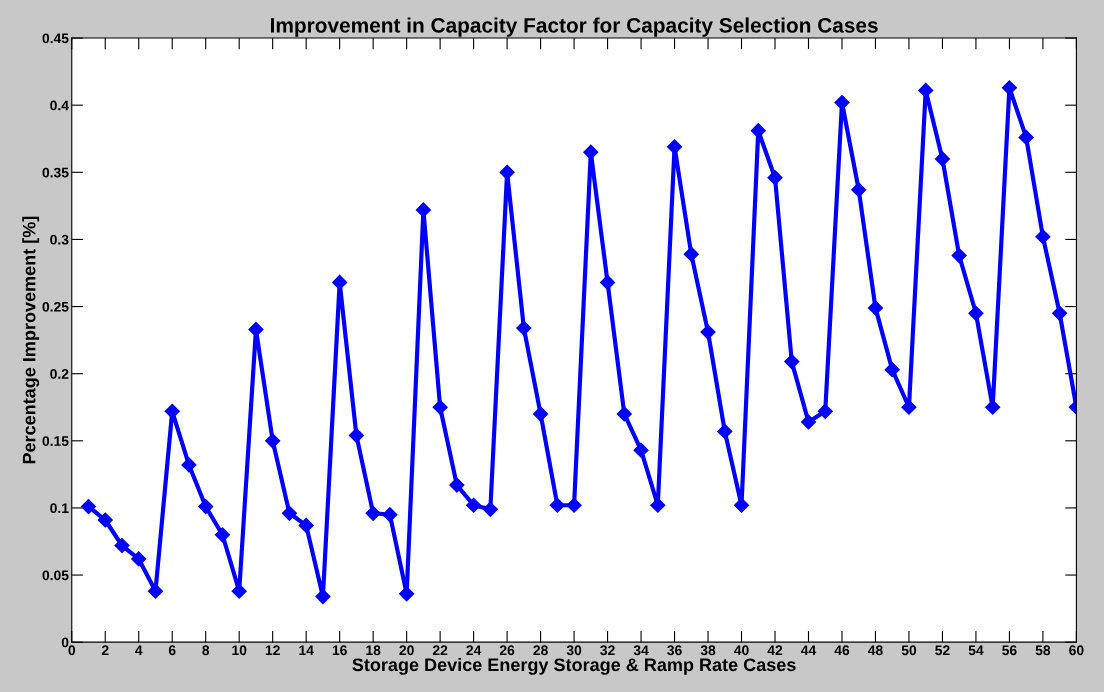  What do you see at coordinates (741, 650) in the screenshot?
I see `x-tick-label: 40` at bounding box center [741, 650].